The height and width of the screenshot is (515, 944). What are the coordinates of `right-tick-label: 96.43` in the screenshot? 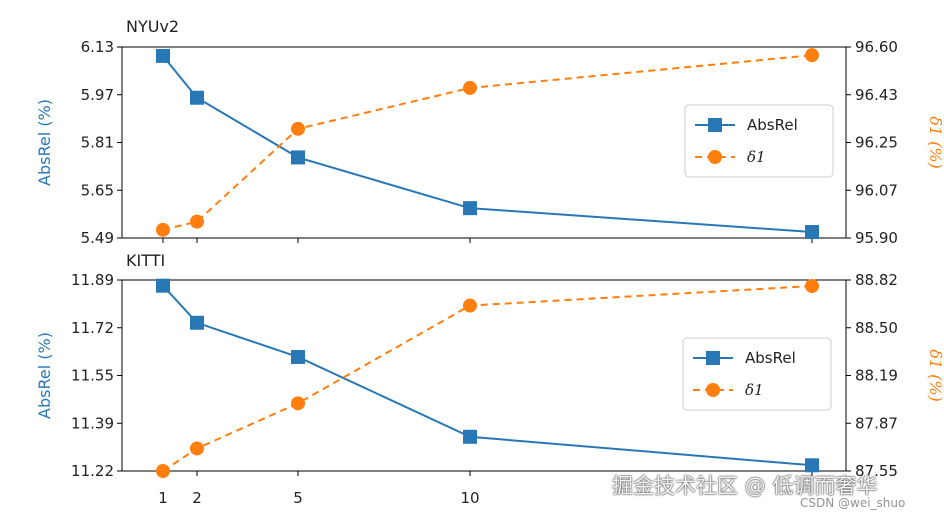 It's located at (876, 95).